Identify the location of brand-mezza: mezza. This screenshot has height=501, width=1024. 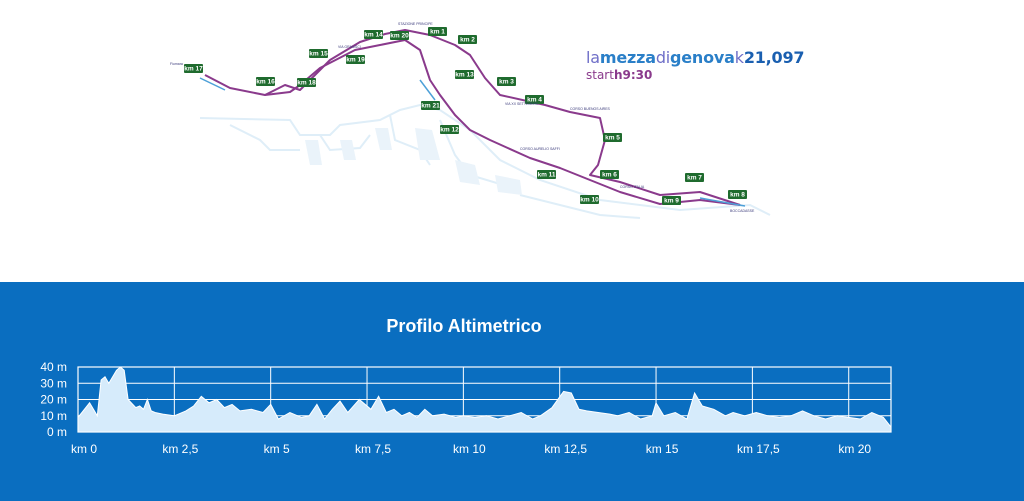
(627, 57).